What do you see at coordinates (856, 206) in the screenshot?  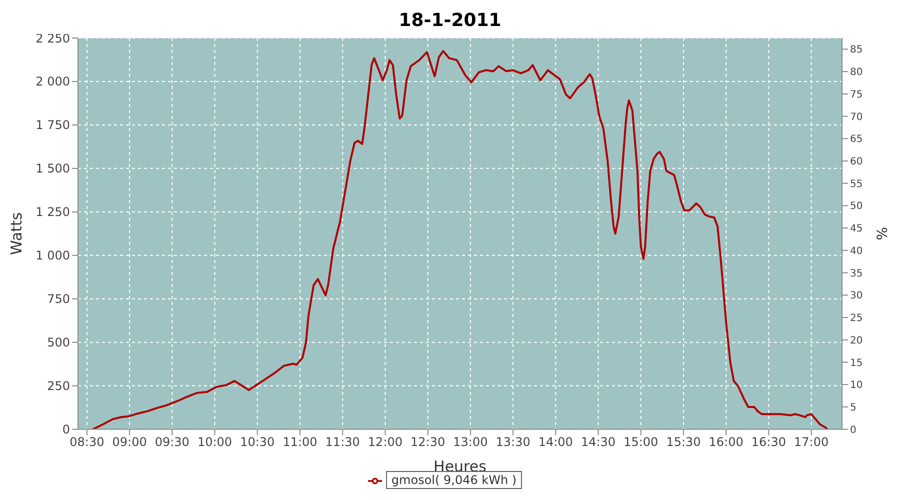 I see `y2-tick-label: 50` at bounding box center [856, 206].